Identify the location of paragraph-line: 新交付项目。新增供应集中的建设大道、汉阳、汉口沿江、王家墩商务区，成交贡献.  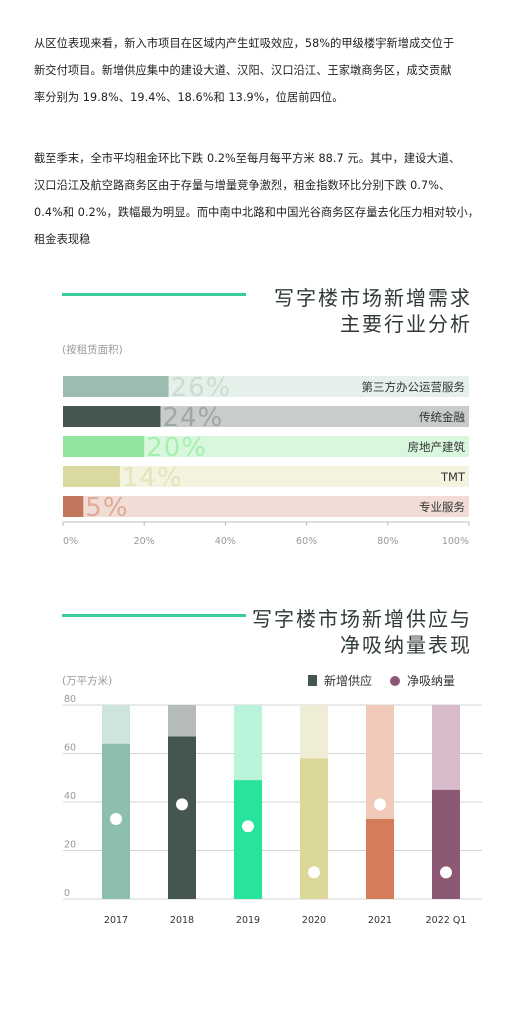
(243, 70).